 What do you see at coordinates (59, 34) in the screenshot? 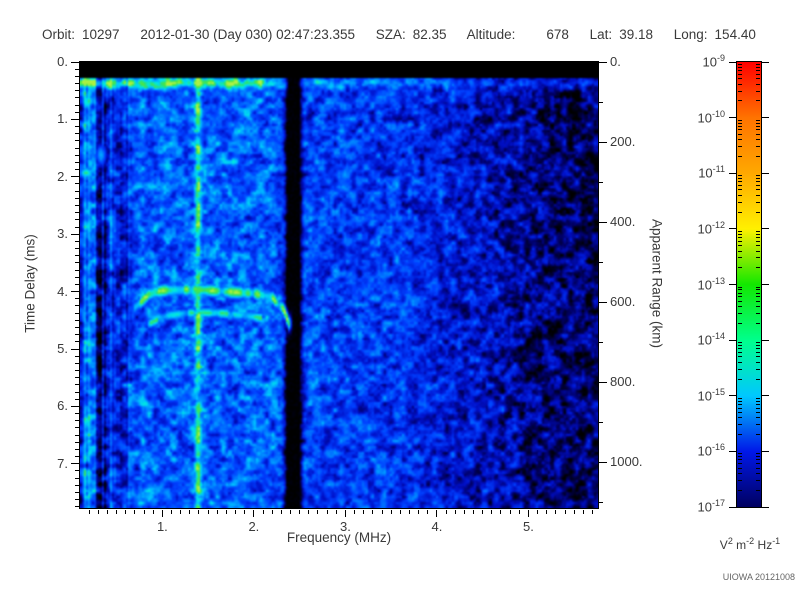
I see `orbit-label: Orbit:` at bounding box center [59, 34].